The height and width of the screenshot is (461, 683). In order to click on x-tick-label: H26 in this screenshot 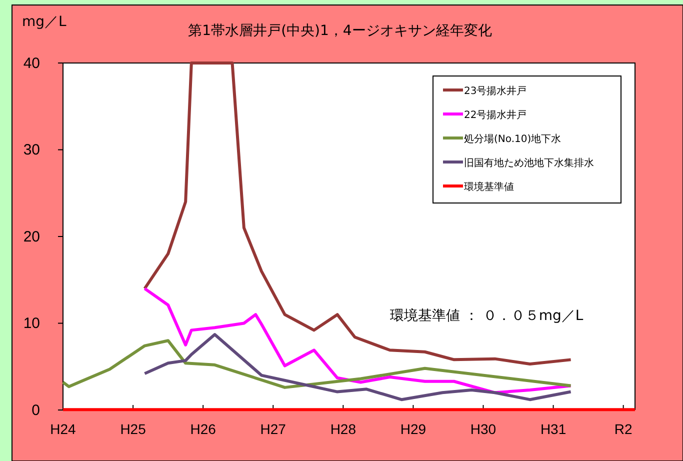, I will do `click(203, 428)`.